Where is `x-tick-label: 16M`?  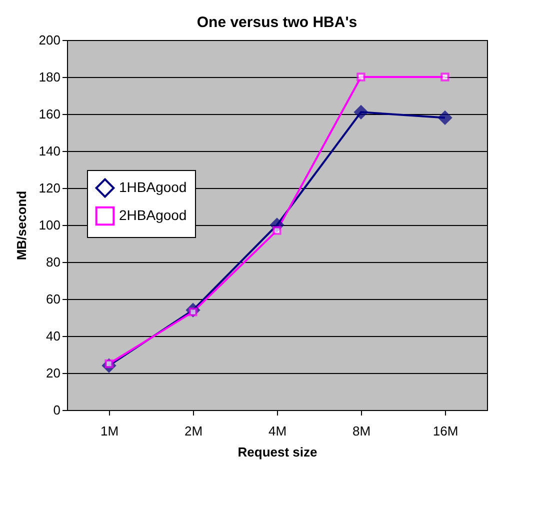
x-tick-label: 16M is located at coordinates (445, 431).